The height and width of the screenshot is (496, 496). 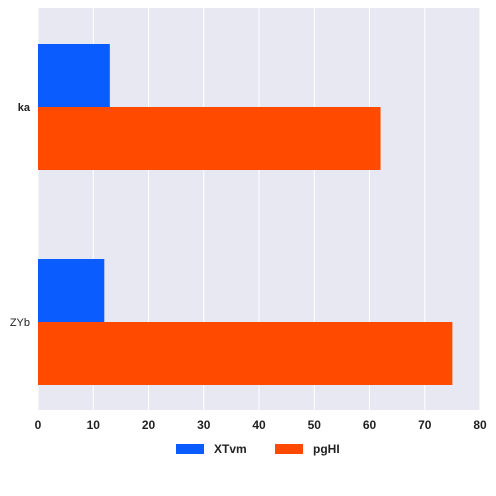 I want to click on x-axis-ticks: 0 10 20 30 40 50 60 70 80, so click(x=261, y=425).